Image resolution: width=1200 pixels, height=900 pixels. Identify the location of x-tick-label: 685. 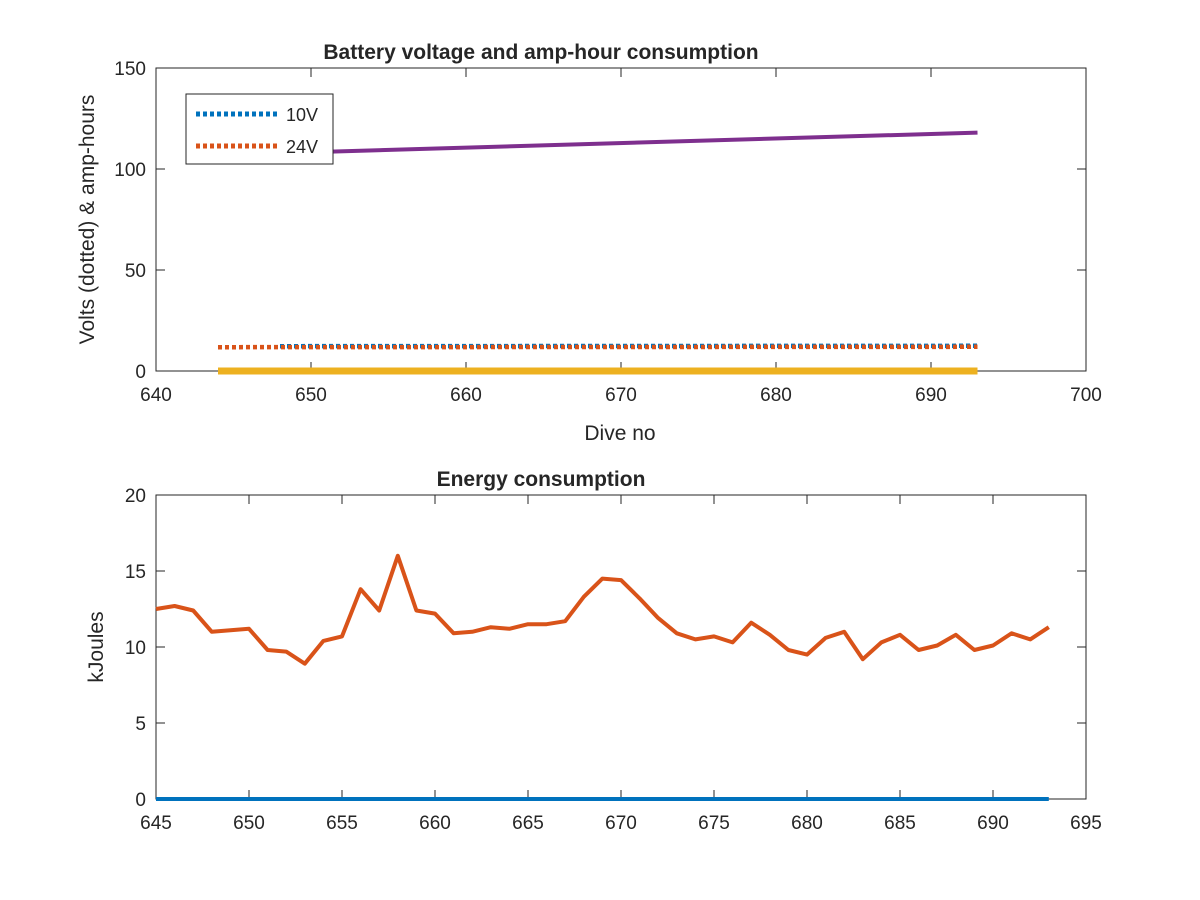
(900, 823).